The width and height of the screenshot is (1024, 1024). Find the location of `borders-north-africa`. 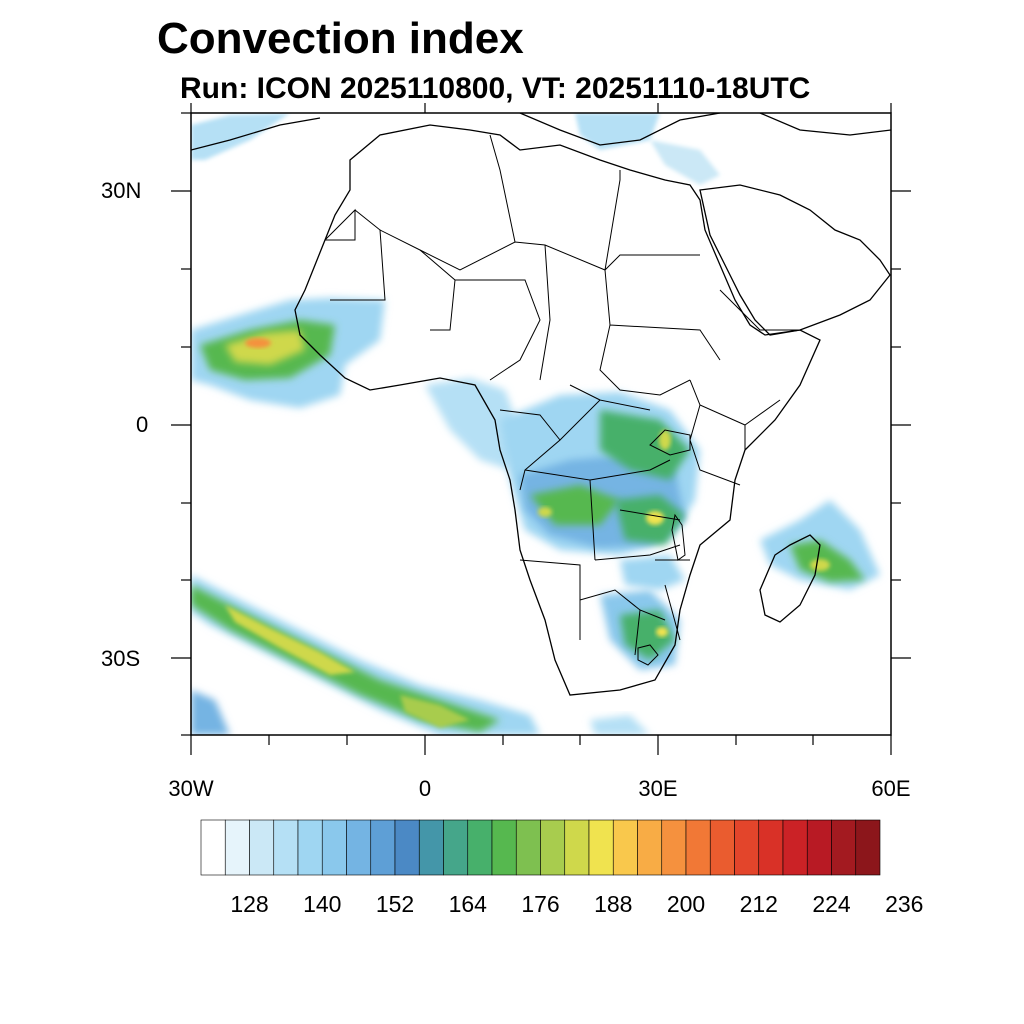

borders-north-africa is located at coordinates (527, 257).